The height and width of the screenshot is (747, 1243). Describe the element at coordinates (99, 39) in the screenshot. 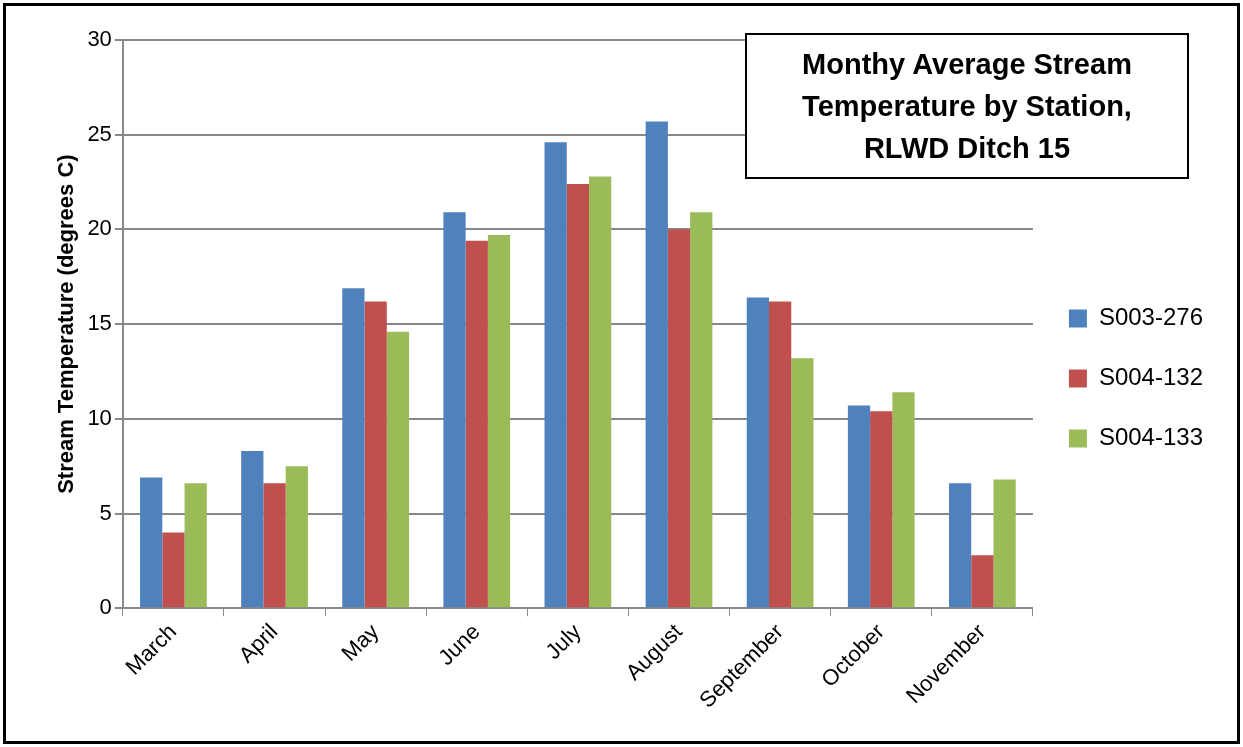

I see `y-tick-label: 30` at that location.